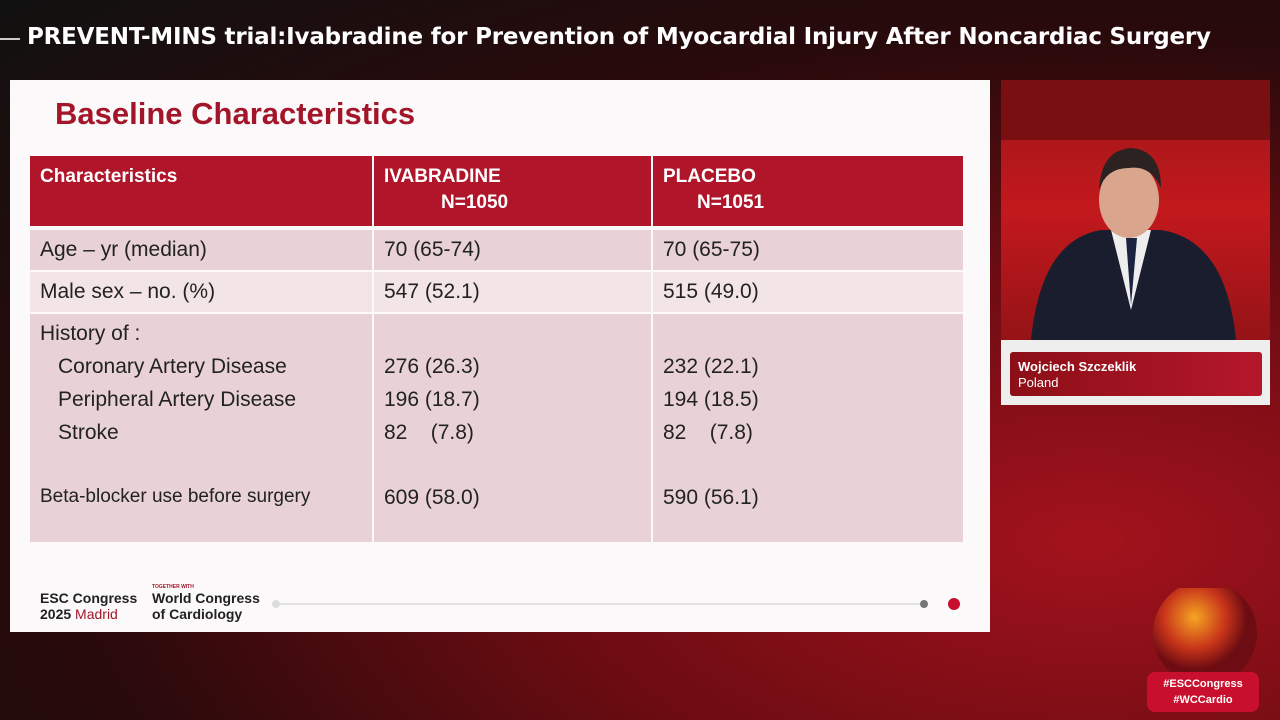 This screenshot has width=1280, height=720. Describe the element at coordinates (173, 587) in the screenshot. I see `logo-text: TOGETHER WITH` at that location.